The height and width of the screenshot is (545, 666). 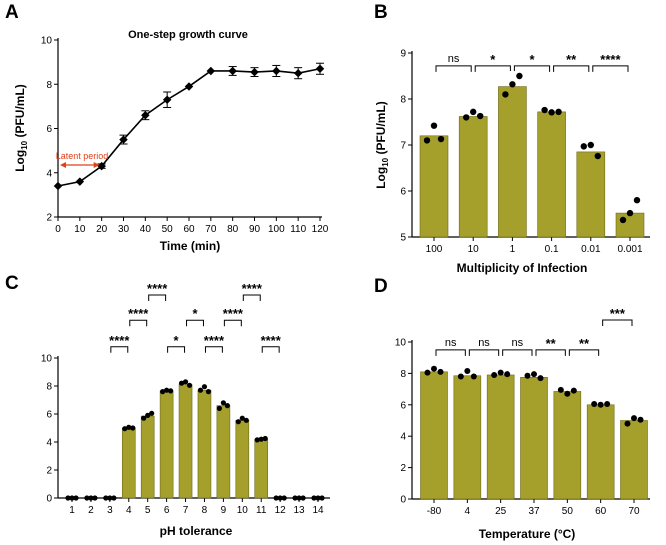 What do you see at coordinates (190, 246) in the screenshot?
I see `x-axis-label: Time (min)` at bounding box center [190, 246].